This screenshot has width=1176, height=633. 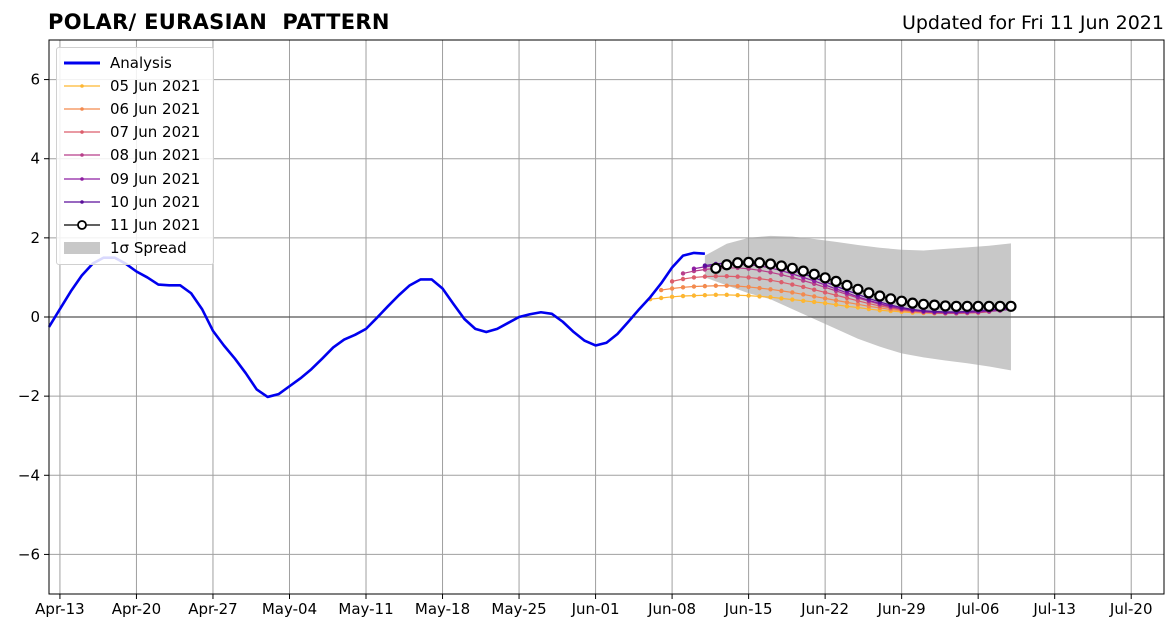 What do you see at coordinates (148, 248) in the screenshot?
I see `legend-label: 1σ Spread` at bounding box center [148, 248].